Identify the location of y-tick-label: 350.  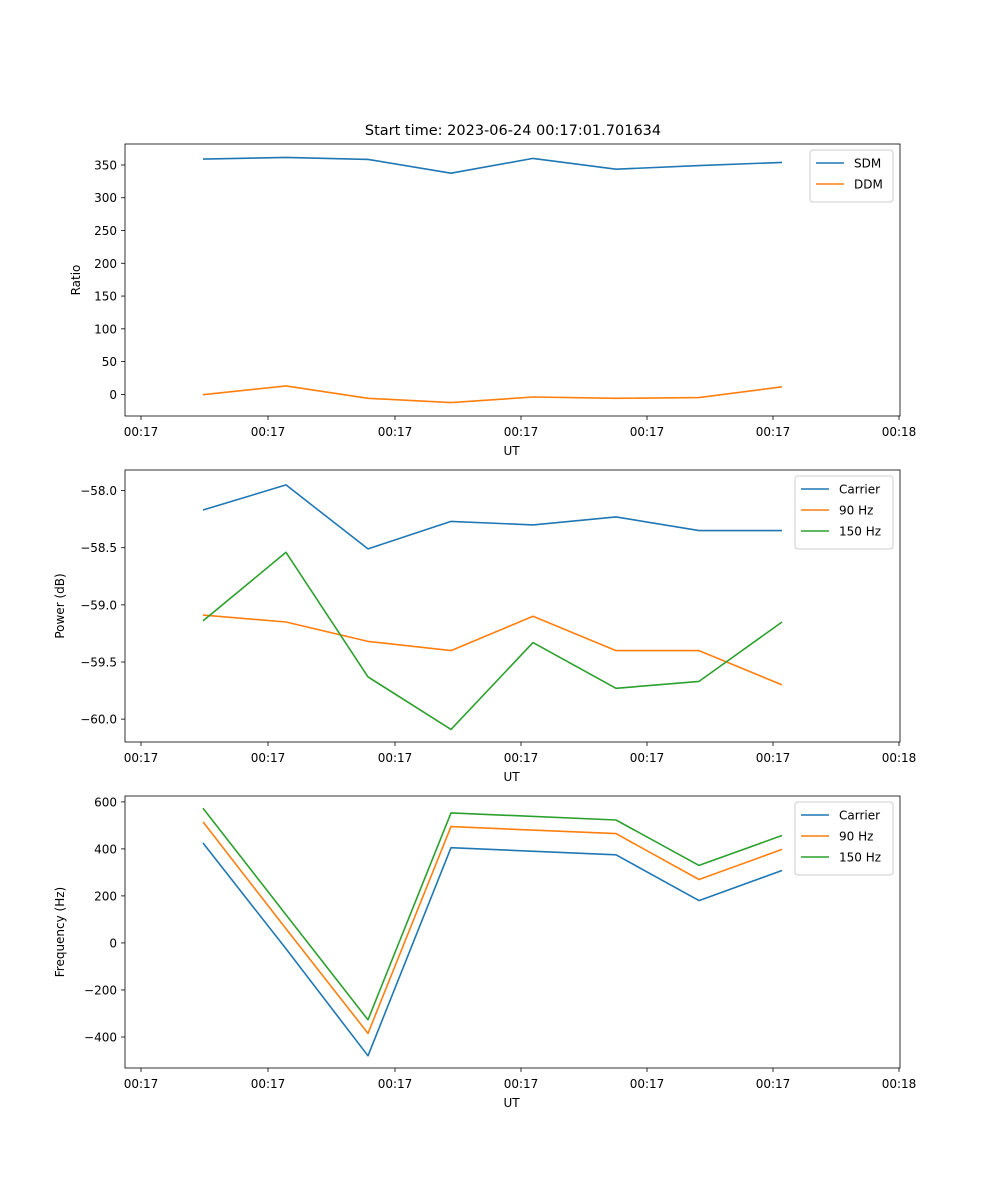
(105, 165).